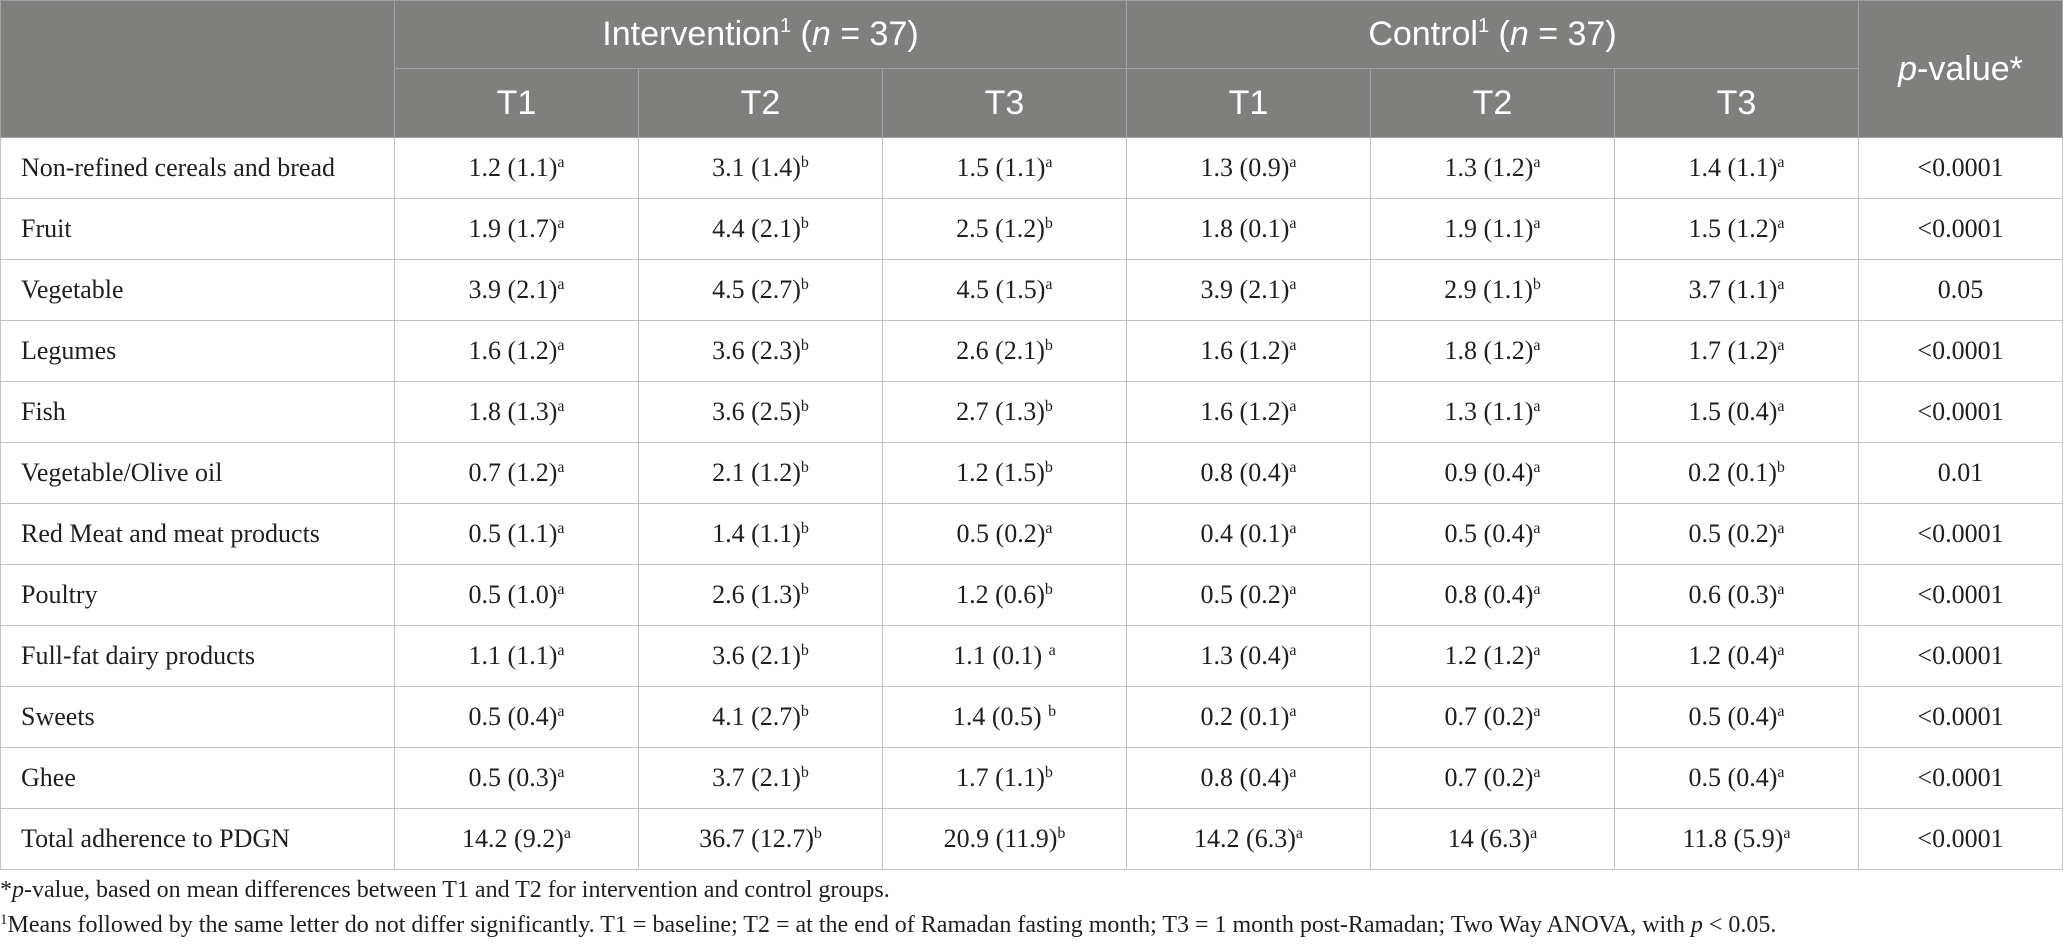  I want to click on value-cell: 2.5 (1.2)b, so click(1004, 229).